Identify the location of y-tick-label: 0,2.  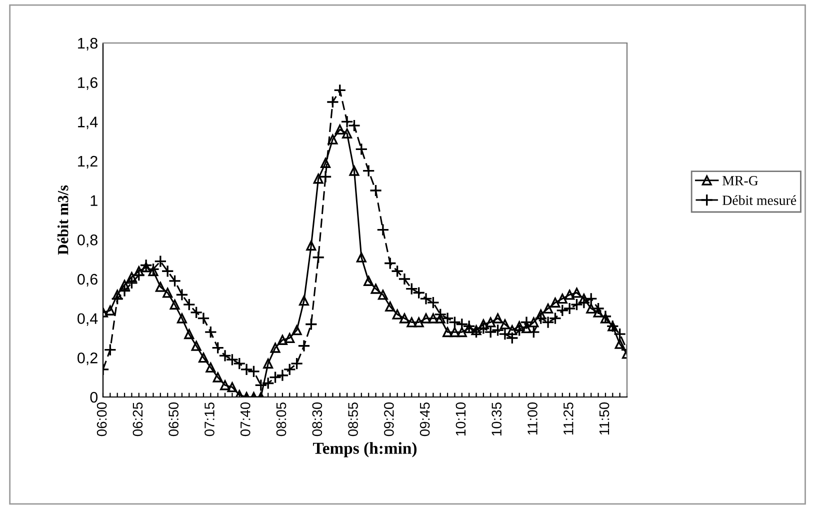
(88, 359).